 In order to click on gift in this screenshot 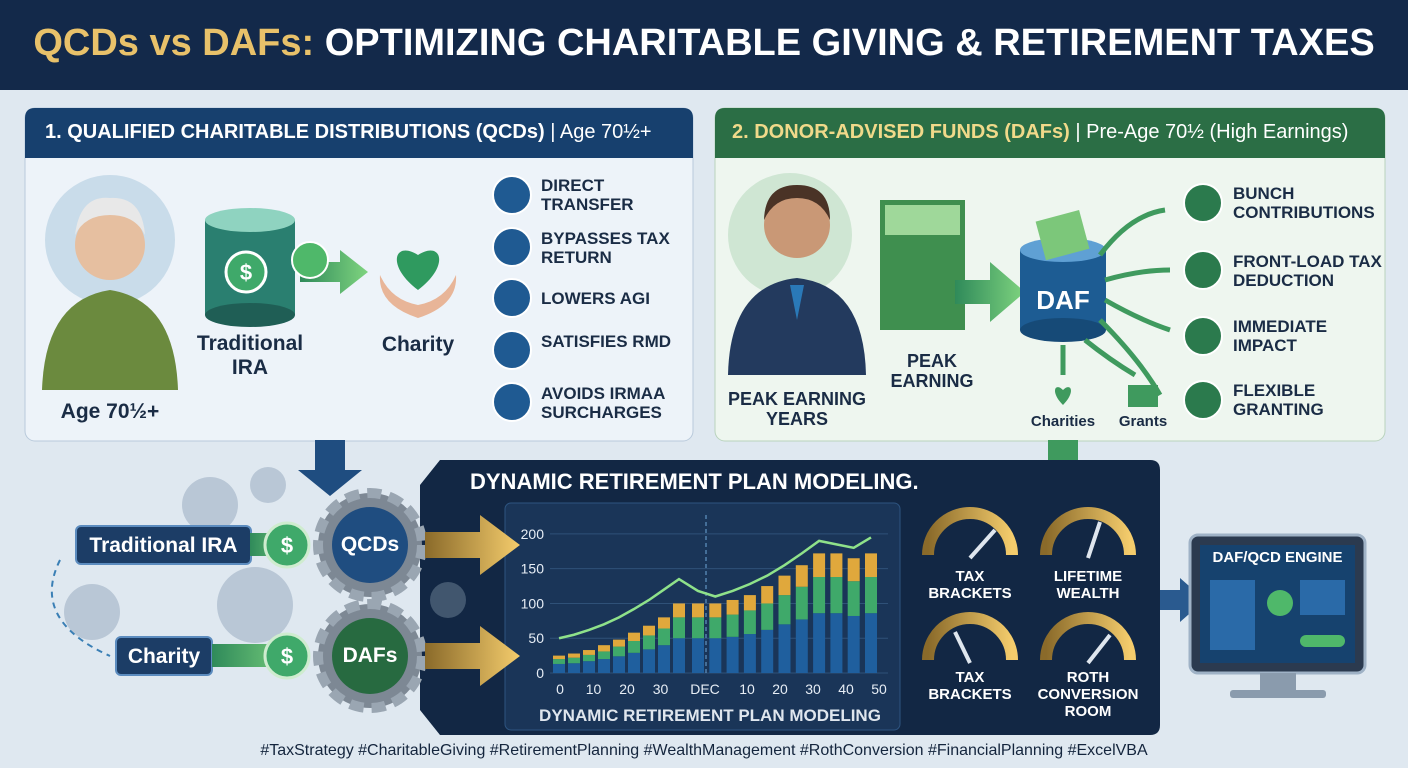, I will do `click(1143, 396)`.